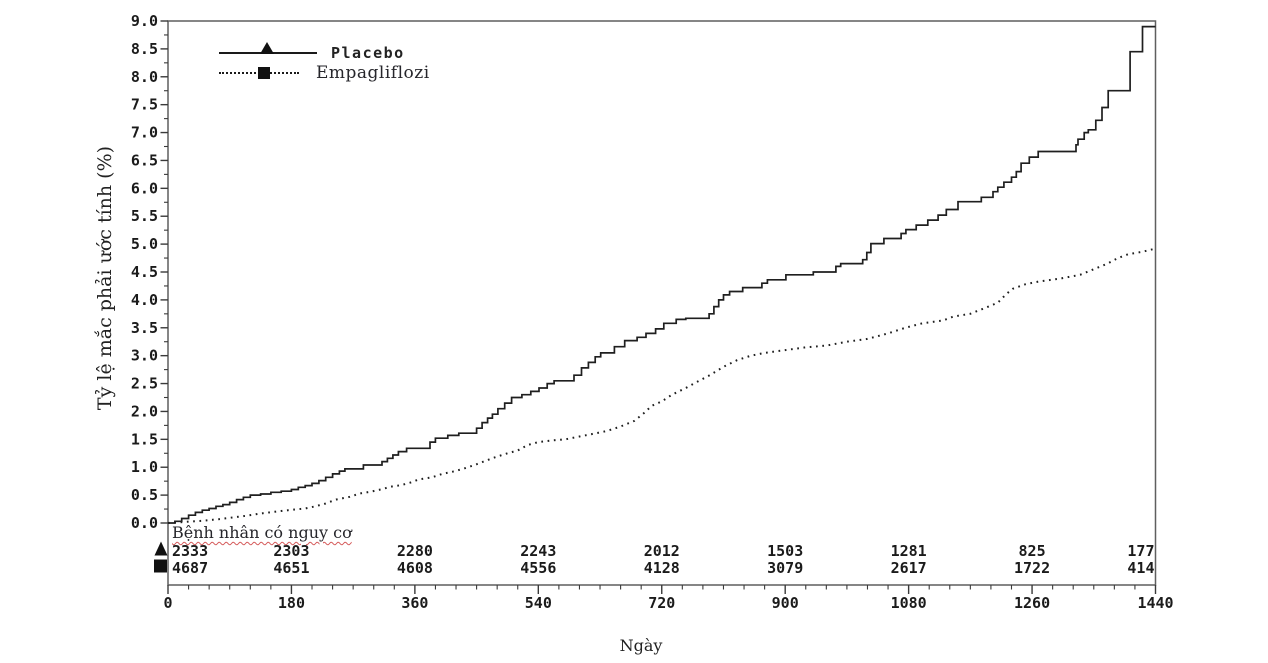  Describe the element at coordinates (190, 551) in the screenshot. I see `risk-count: 2333` at that location.